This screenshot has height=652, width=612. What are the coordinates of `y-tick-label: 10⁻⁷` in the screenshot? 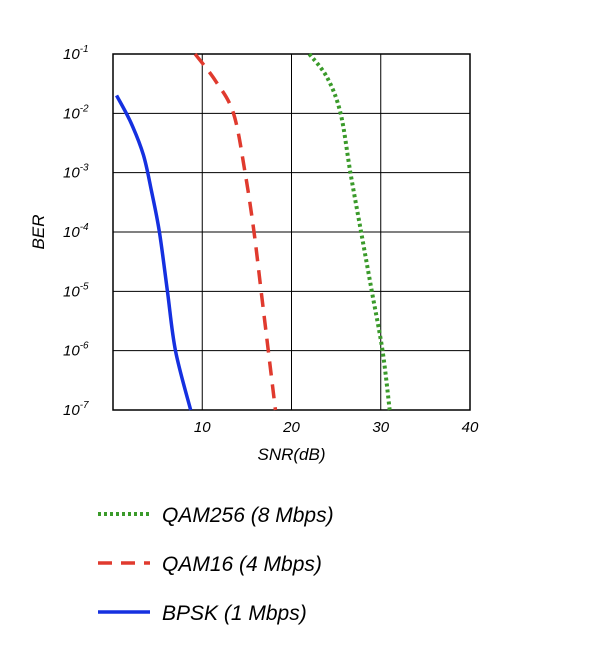 It's located at (76, 409).